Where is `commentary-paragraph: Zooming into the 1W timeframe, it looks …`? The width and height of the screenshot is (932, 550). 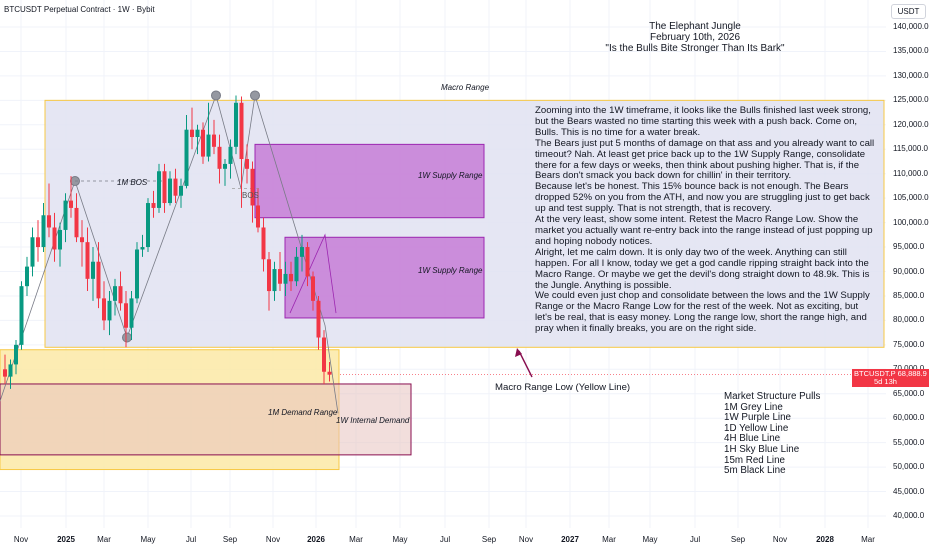 commentary-paragraph: Zooming into the 1W timeframe, it looks … is located at coordinates (703, 121).